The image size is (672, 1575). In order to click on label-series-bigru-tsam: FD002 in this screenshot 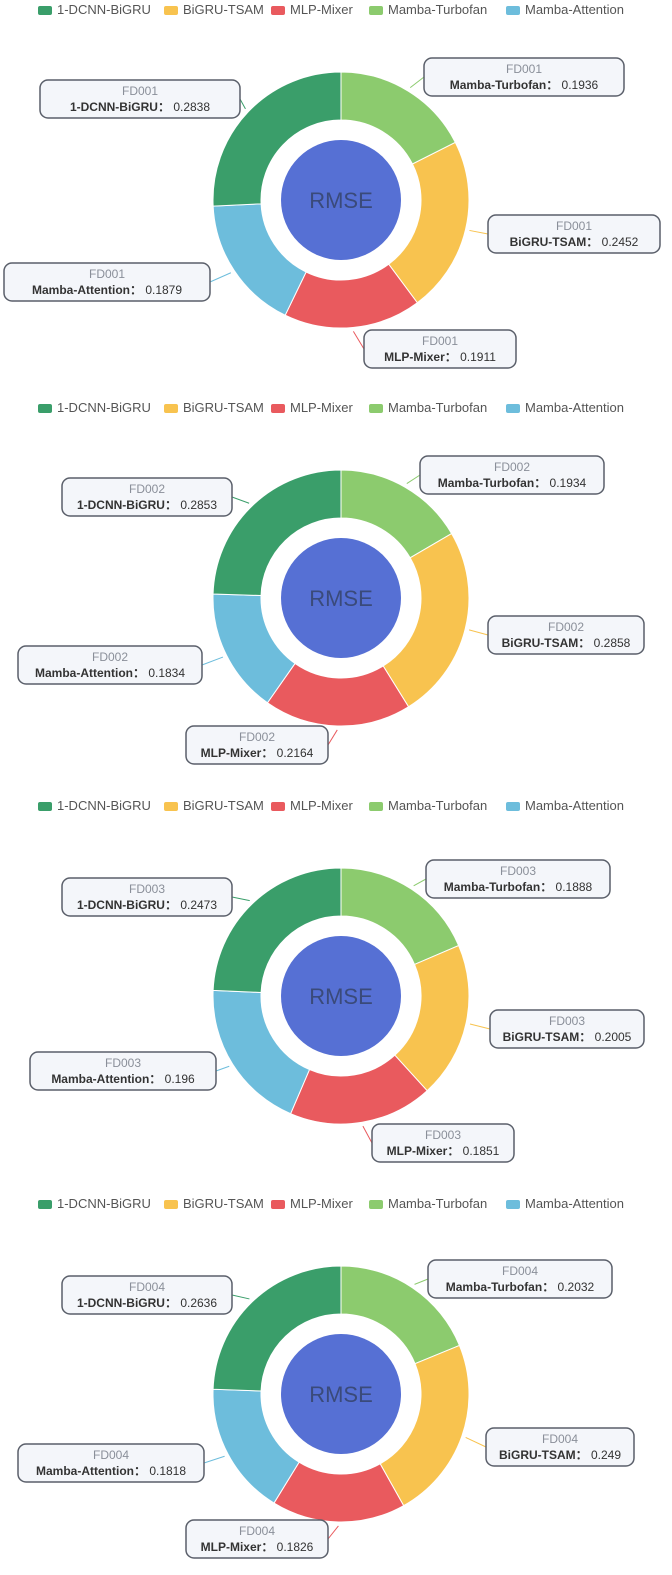, I will do `click(566, 627)`.